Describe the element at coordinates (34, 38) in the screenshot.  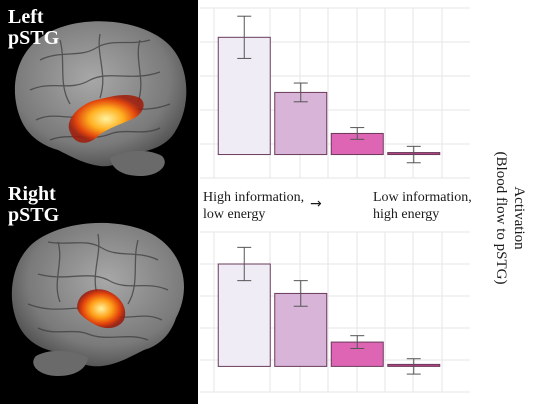
I see `left-pstg-label-line2: pSTG` at that location.